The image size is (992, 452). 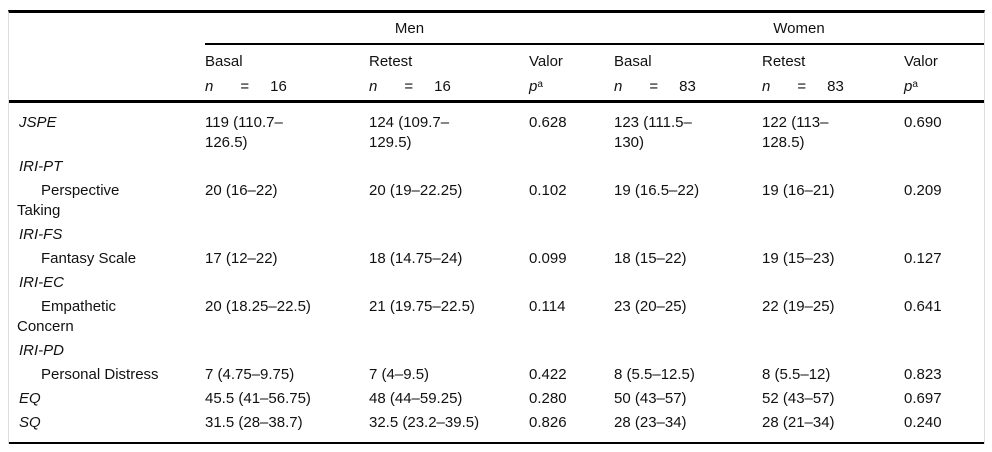 What do you see at coordinates (923, 306) in the screenshot?
I see `p-value: 0.641` at bounding box center [923, 306].